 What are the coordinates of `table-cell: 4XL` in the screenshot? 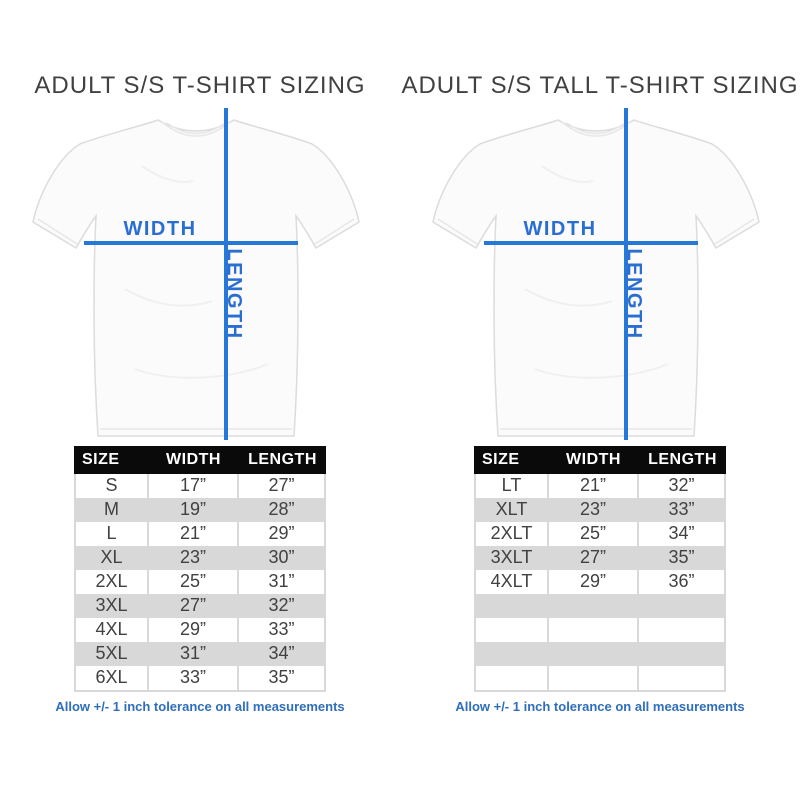 It's located at (111, 629).